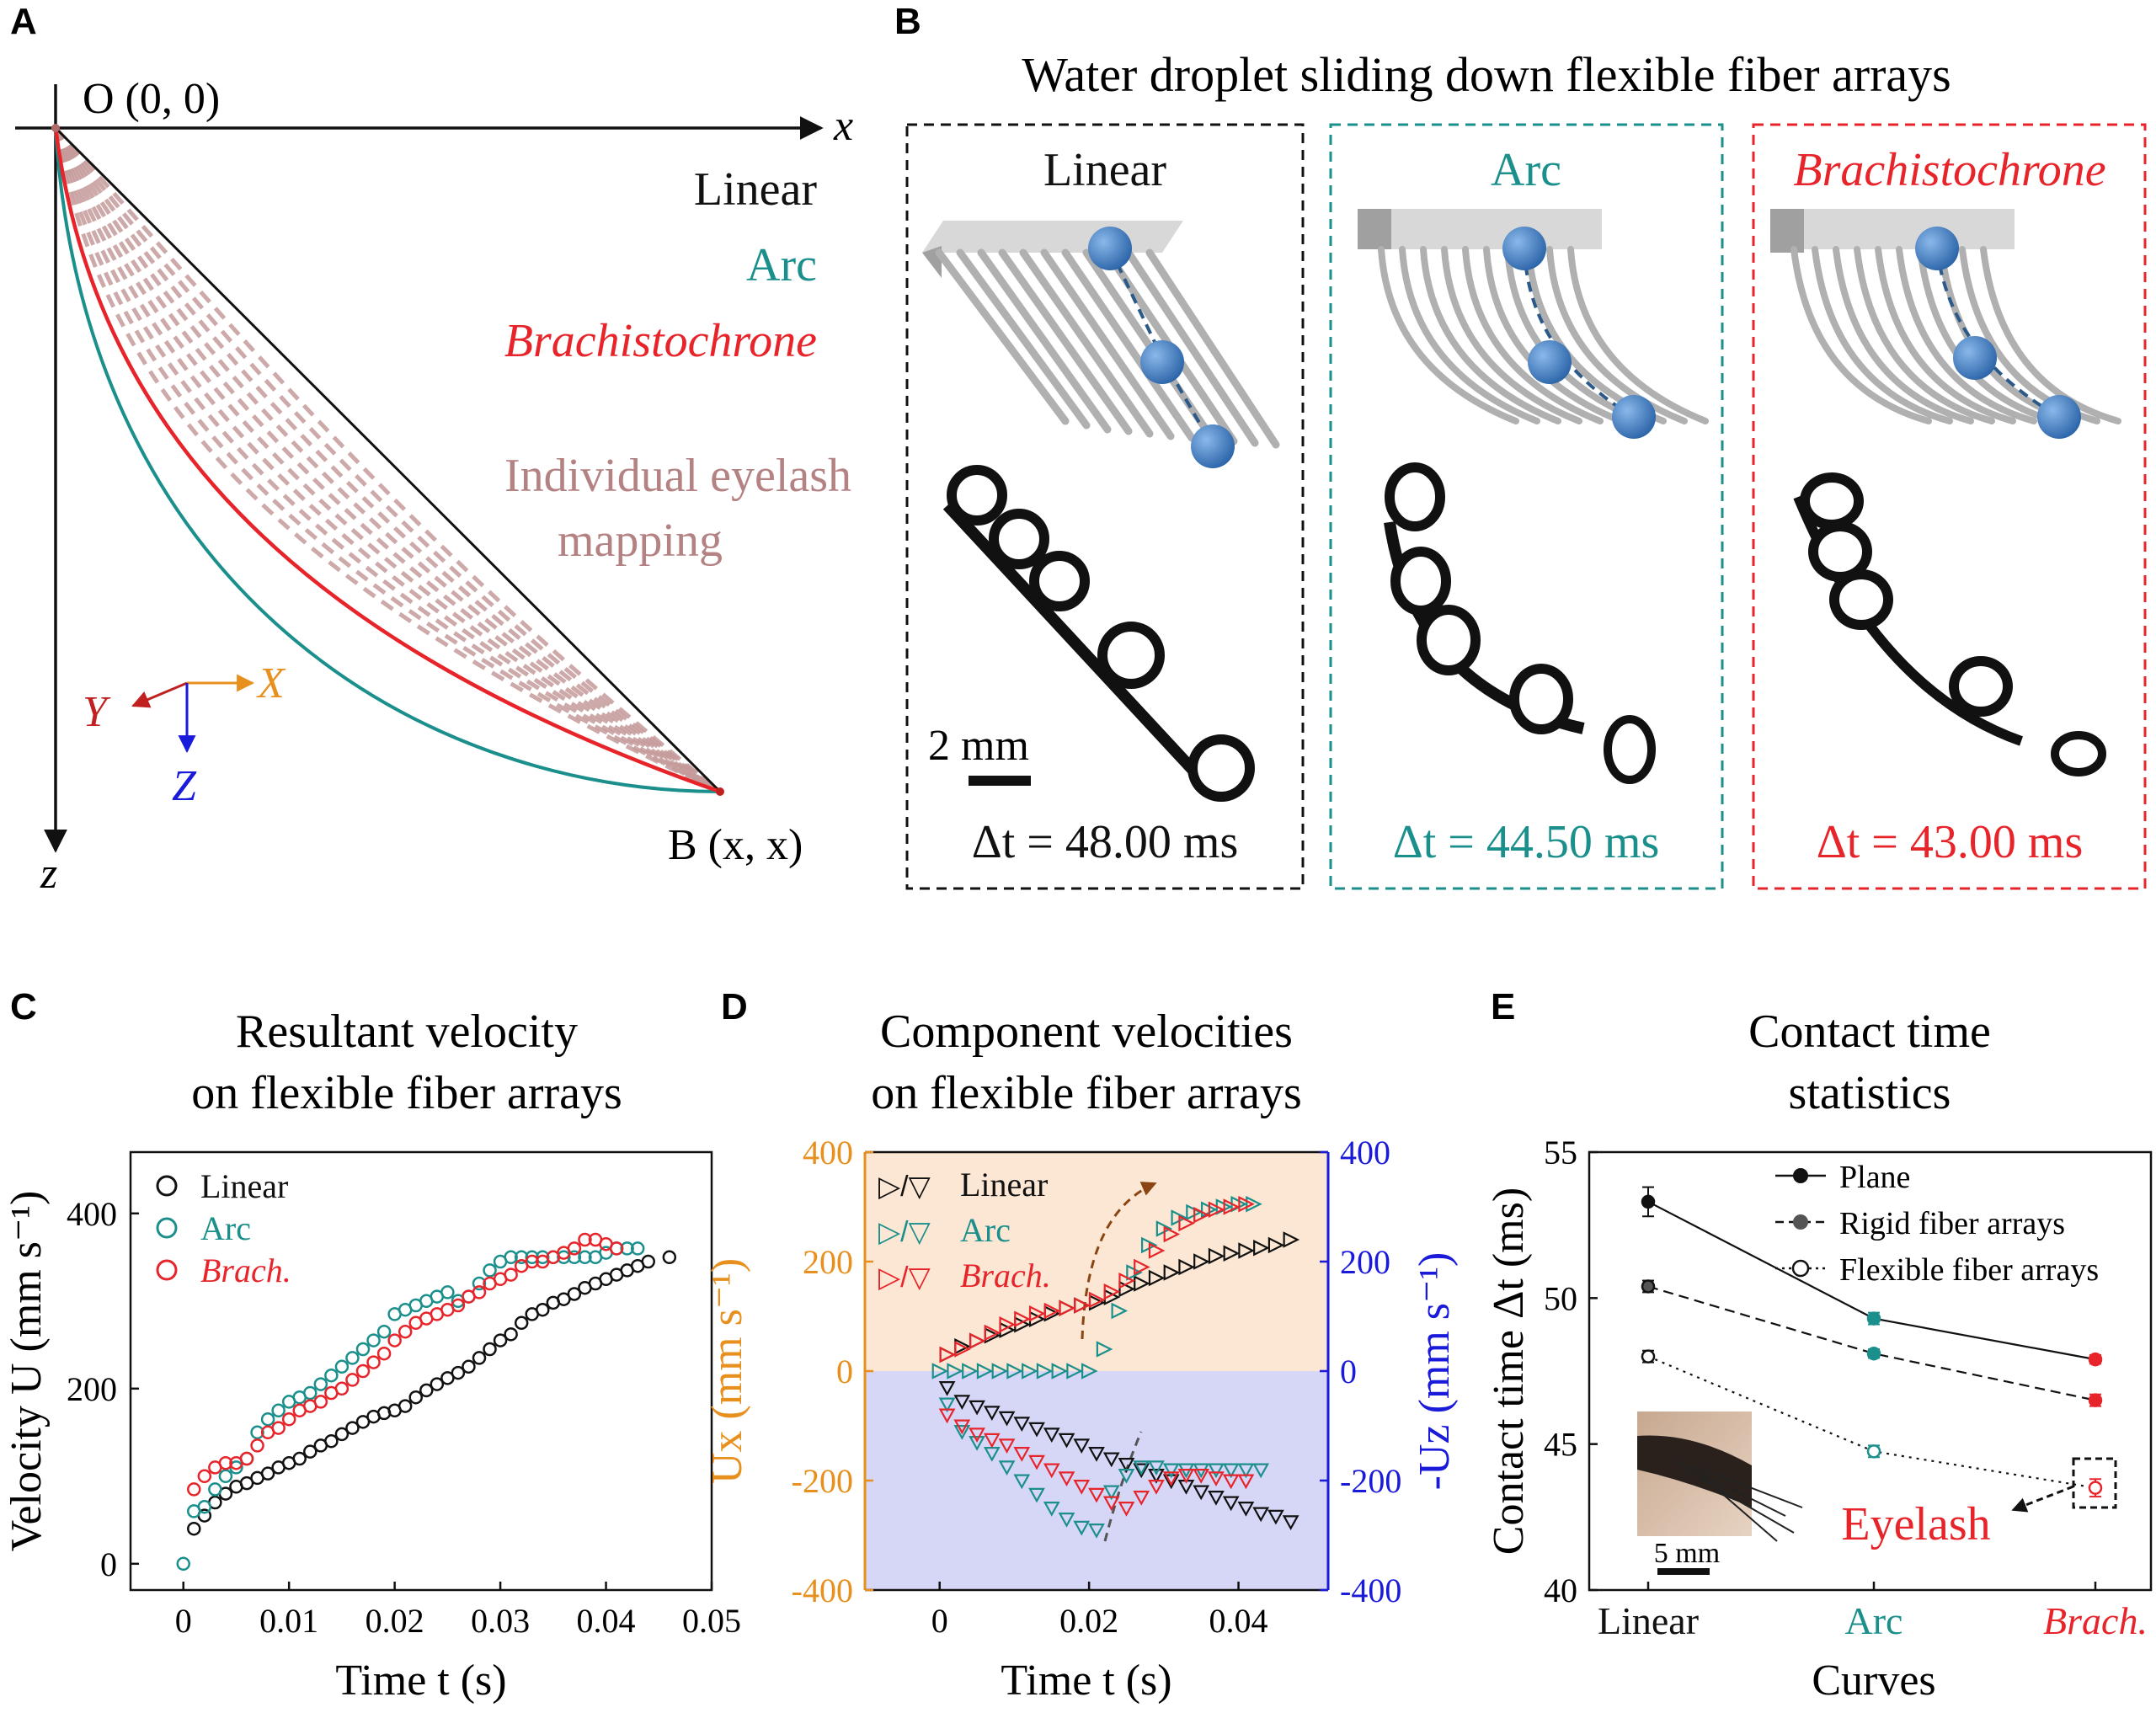 The image size is (2156, 1713). Describe the element at coordinates (421, 1371) in the screenshot. I see `chart-c-frame` at that location.